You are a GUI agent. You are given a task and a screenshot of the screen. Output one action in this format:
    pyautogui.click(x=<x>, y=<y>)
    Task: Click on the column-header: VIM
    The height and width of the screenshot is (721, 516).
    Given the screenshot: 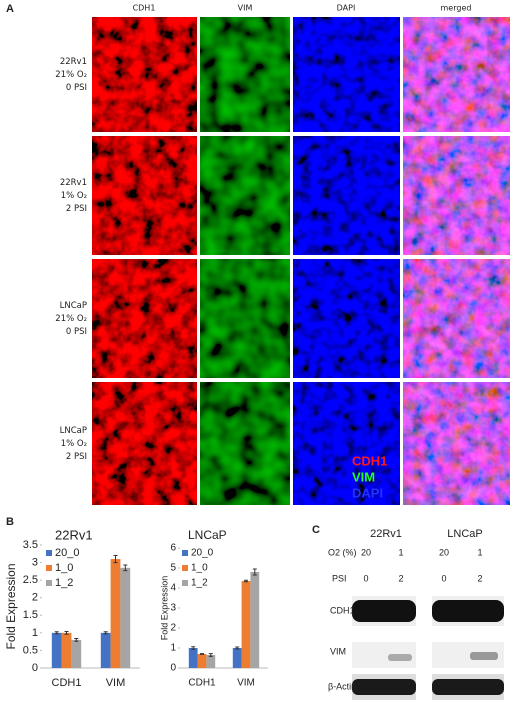 What is the action you would take?
    pyautogui.click(x=245, y=8)
    